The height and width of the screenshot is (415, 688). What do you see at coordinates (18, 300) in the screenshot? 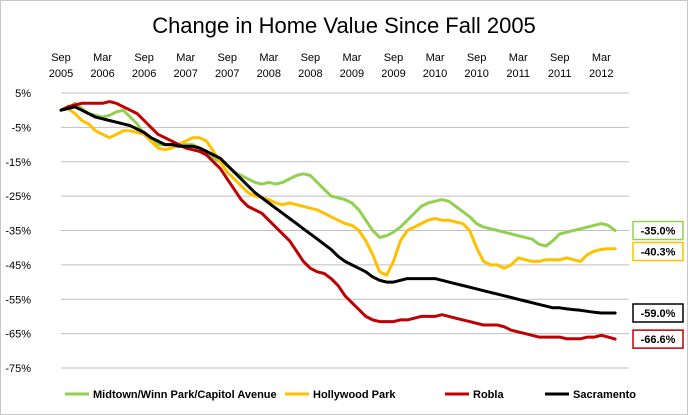
I see `y-tick-label: -55%` at bounding box center [18, 300].